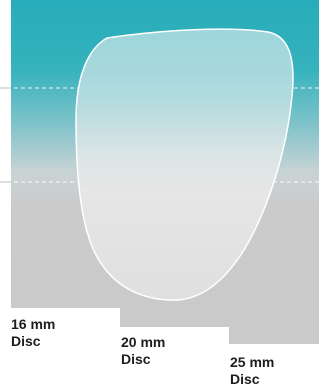  Describe the element at coordinates (33, 324) in the screenshot. I see `disc-size-16mm: 16 mm` at that location.